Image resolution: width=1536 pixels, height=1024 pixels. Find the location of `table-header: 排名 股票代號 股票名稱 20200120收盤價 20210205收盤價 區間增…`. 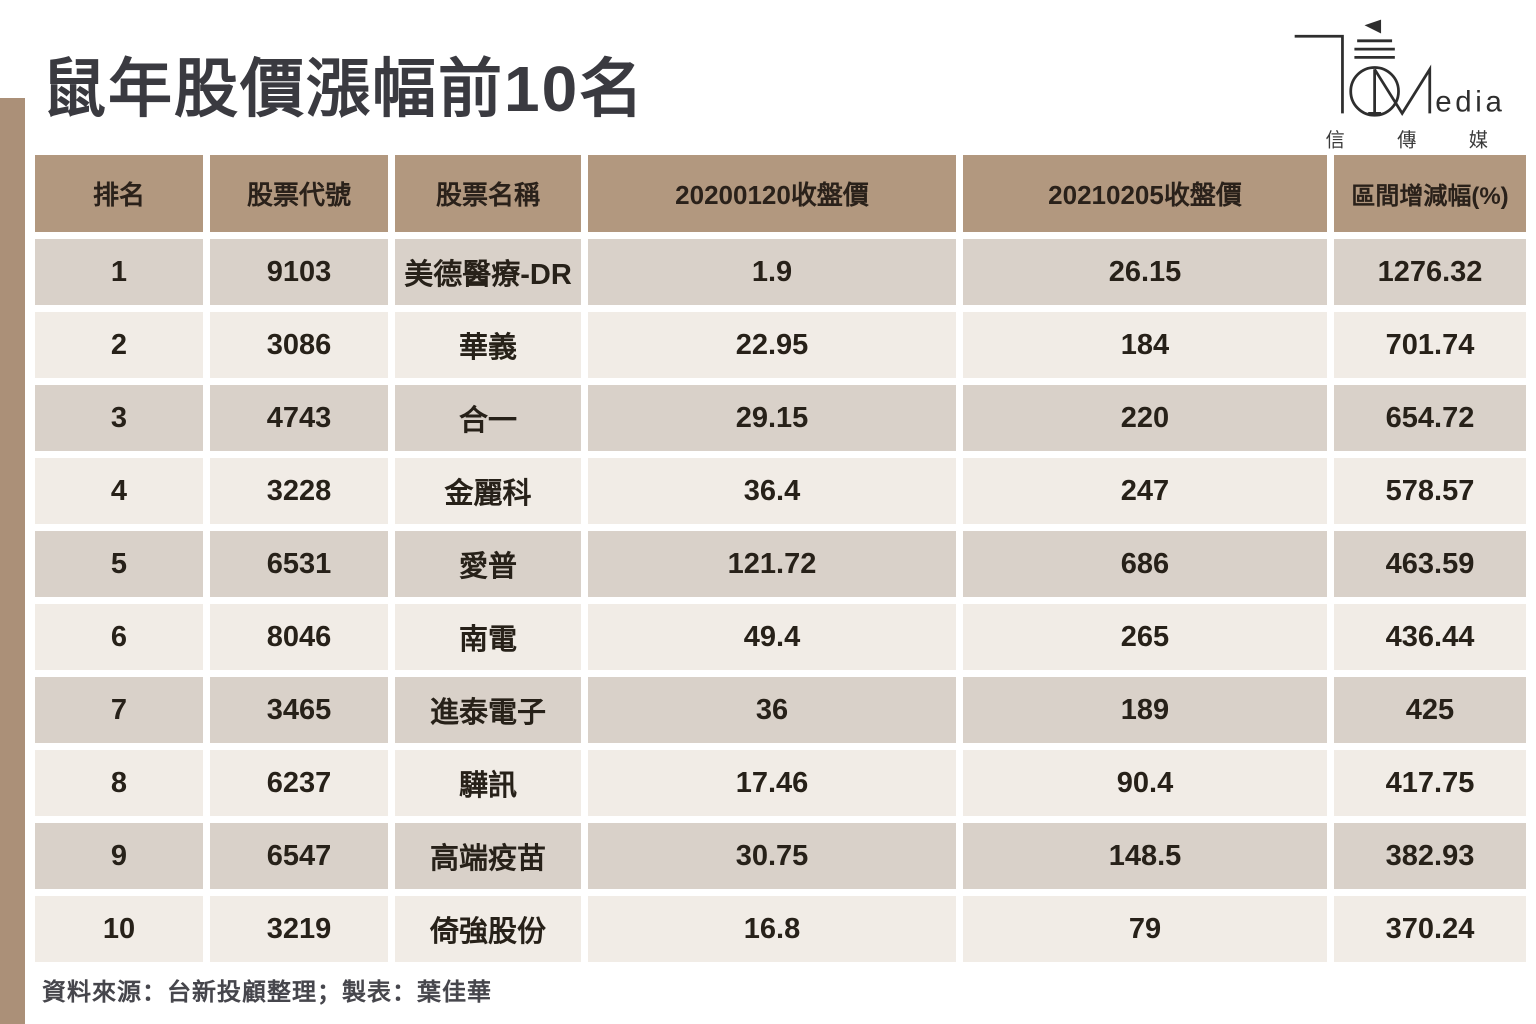

table-header: 排名 股票代號 股票名稱 20200120收盤價 20210205收盤價 區間增… is located at coordinates (780, 193).